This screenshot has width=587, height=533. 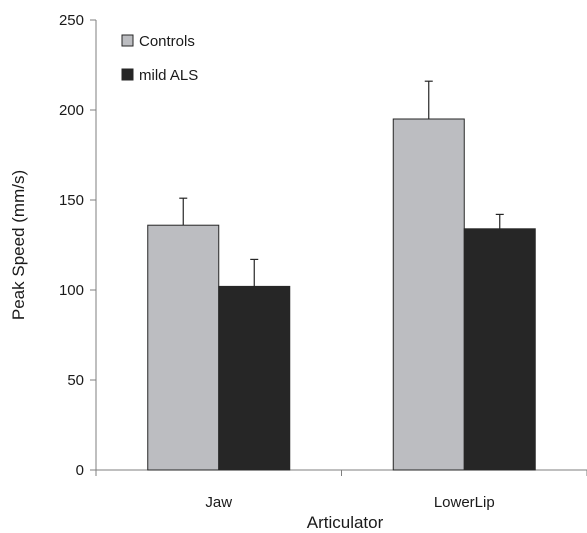 I want to click on legend-label-controls: Controls, so click(x=167, y=41).